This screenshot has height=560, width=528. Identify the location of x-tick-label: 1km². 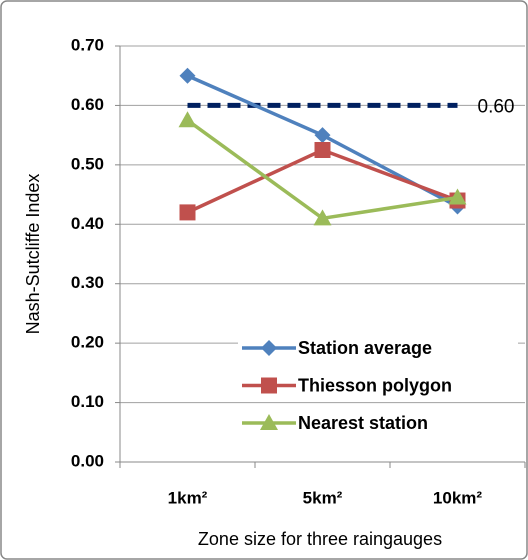
(188, 497).